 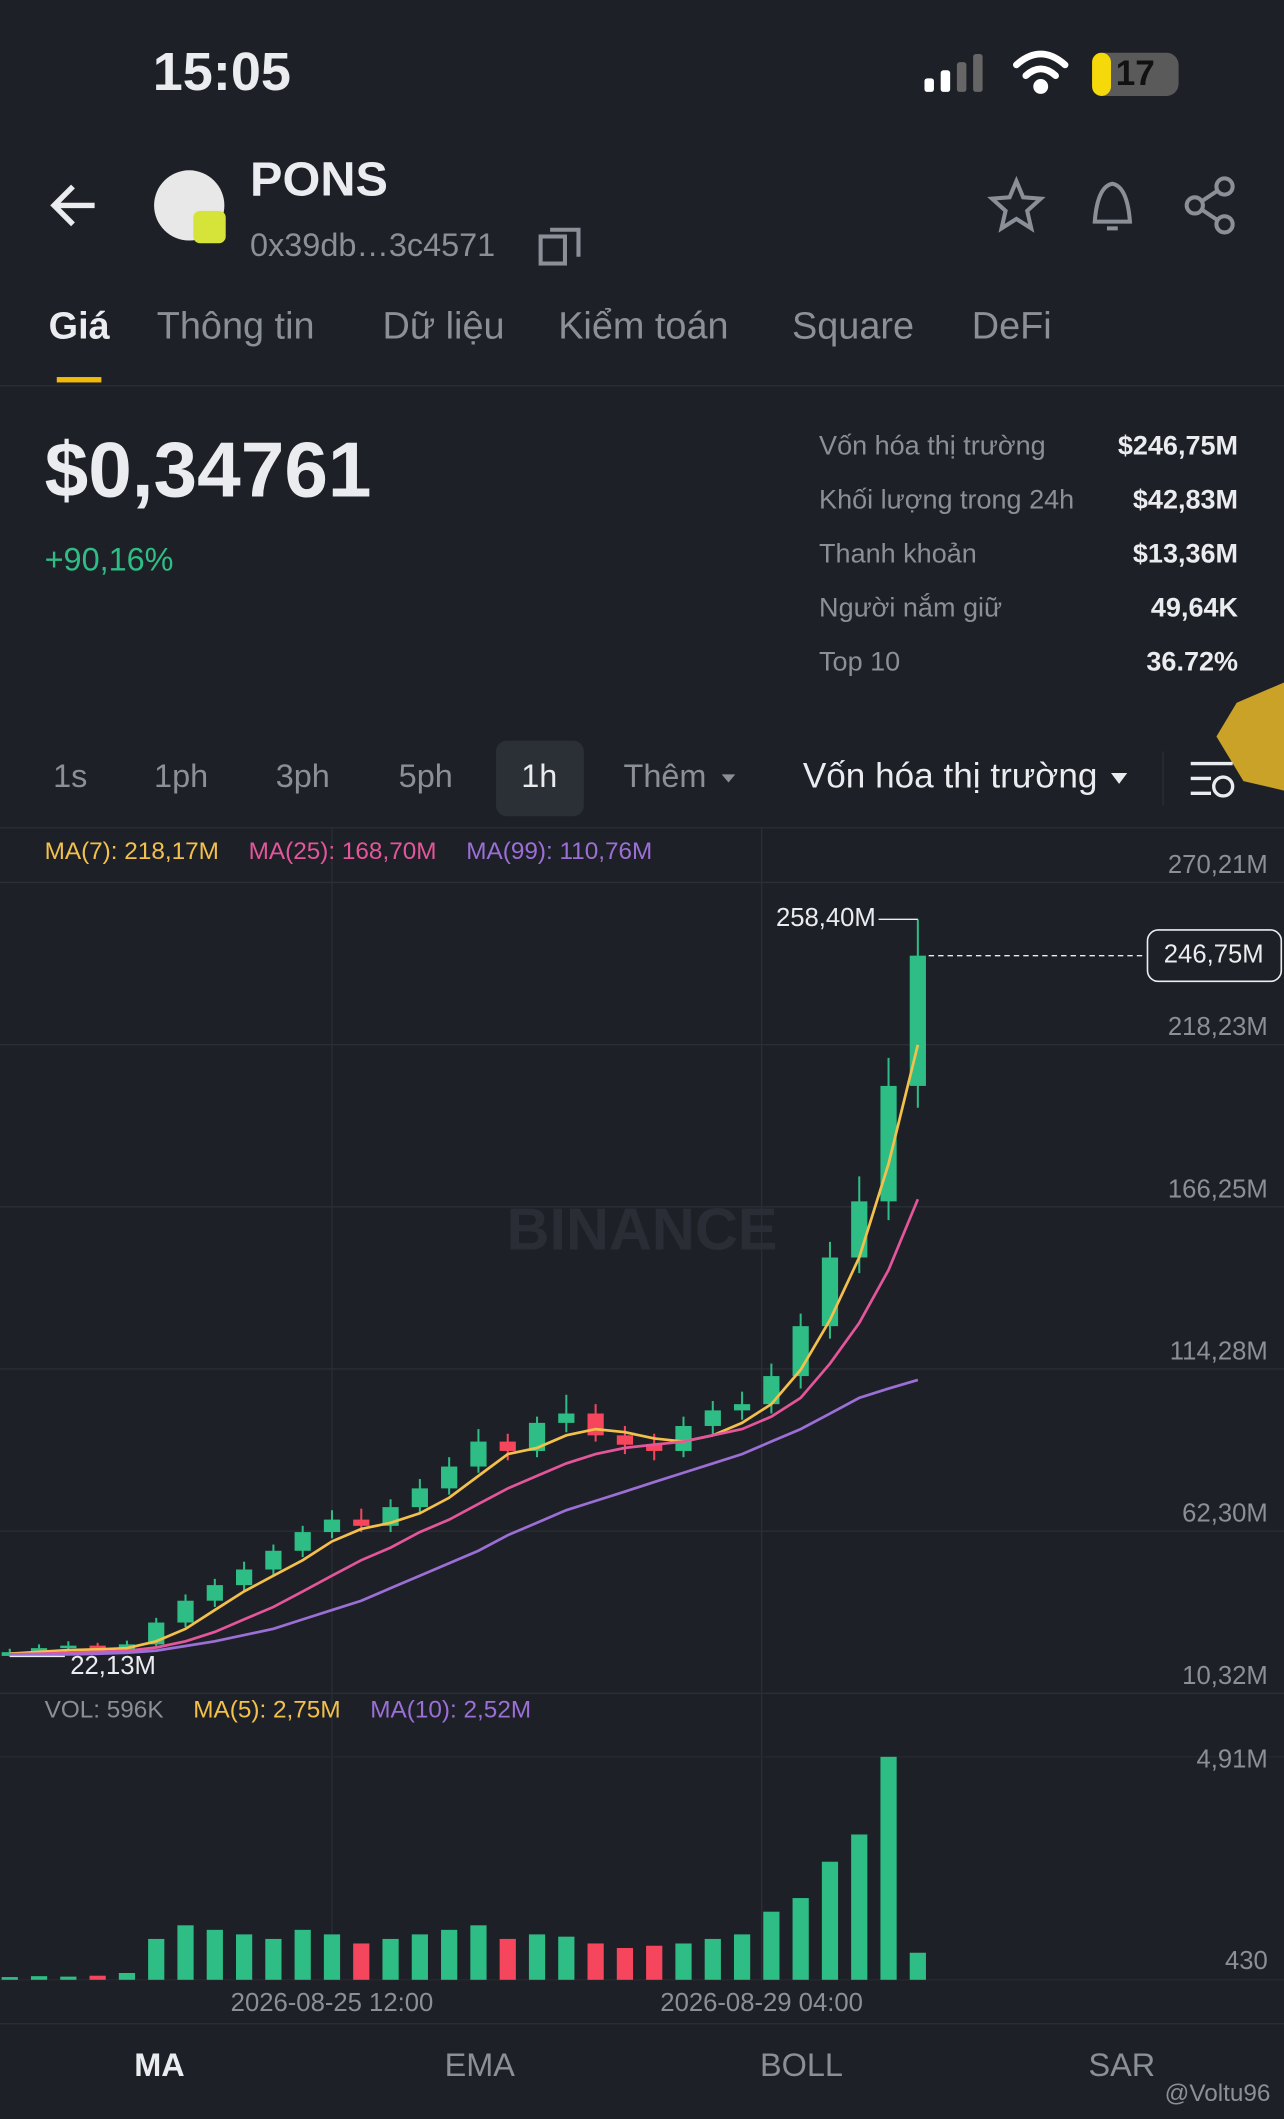 I want to click on interval: 1ph, so click(x=181, y=776).